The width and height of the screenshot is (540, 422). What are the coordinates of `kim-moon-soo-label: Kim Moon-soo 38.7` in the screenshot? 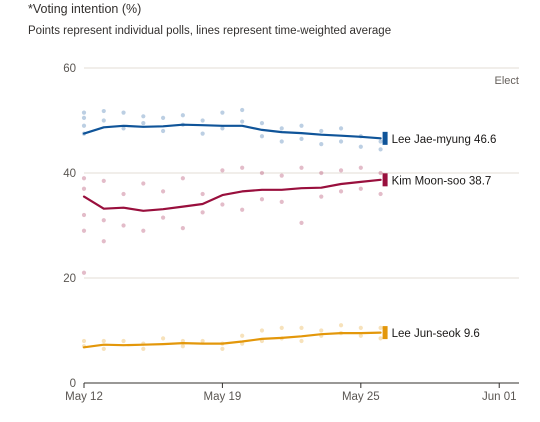 It's located at (442, 181).